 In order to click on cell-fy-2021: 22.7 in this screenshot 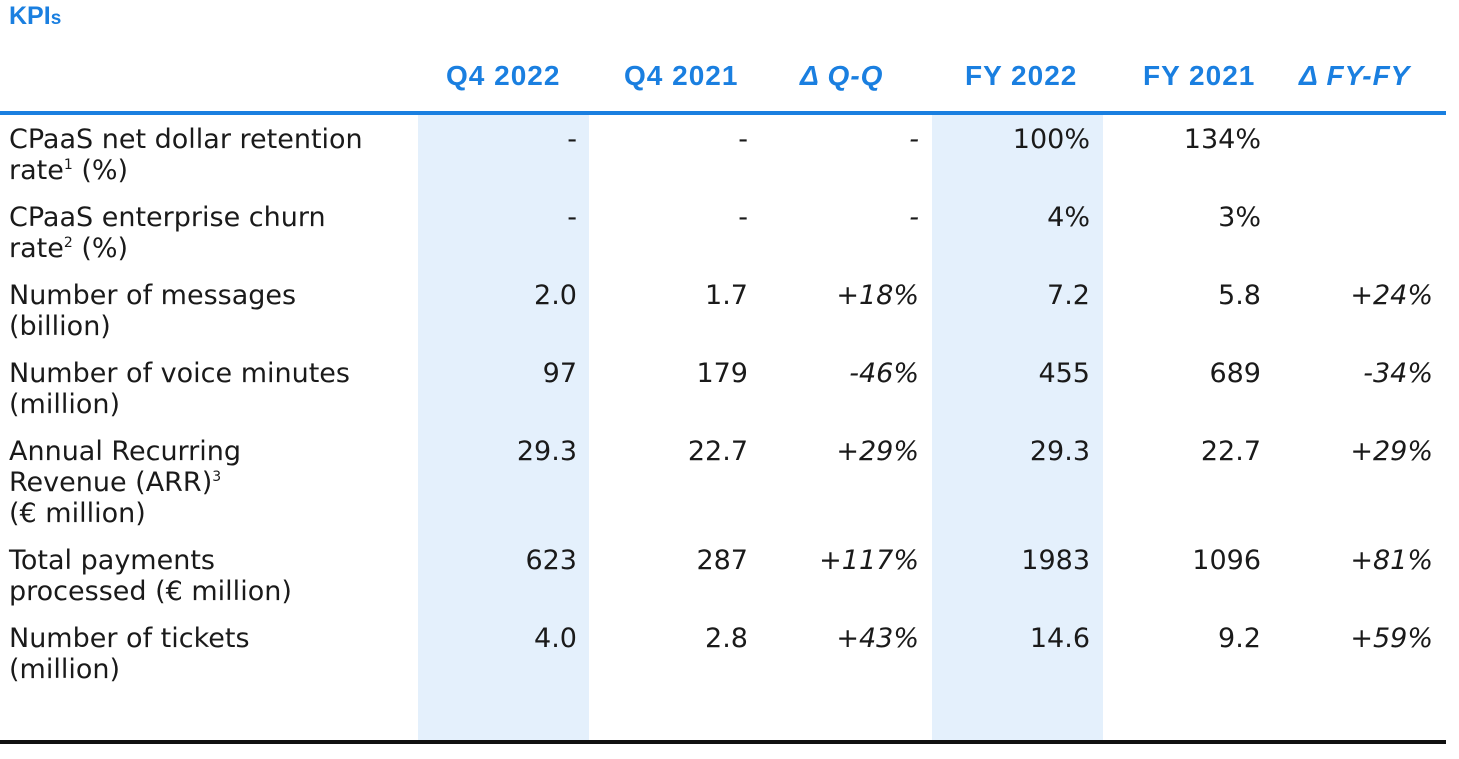, I will do `click(1230, 451)`.